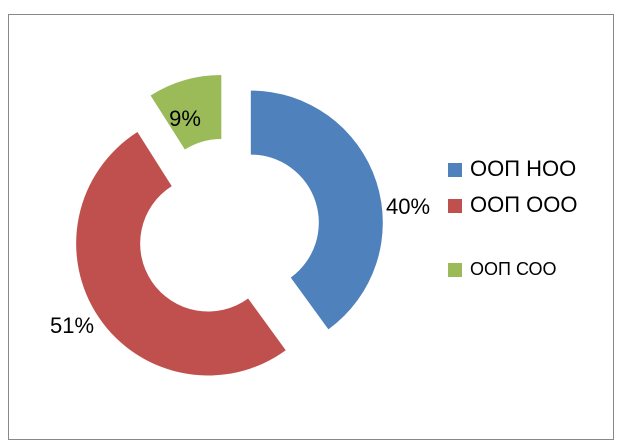 This screenshot has width=621, height=447. What do you see at coordinates (513, 269) in the screenshot?
I see `legend-label: ООП СОО` at bounding box center [513, 269].